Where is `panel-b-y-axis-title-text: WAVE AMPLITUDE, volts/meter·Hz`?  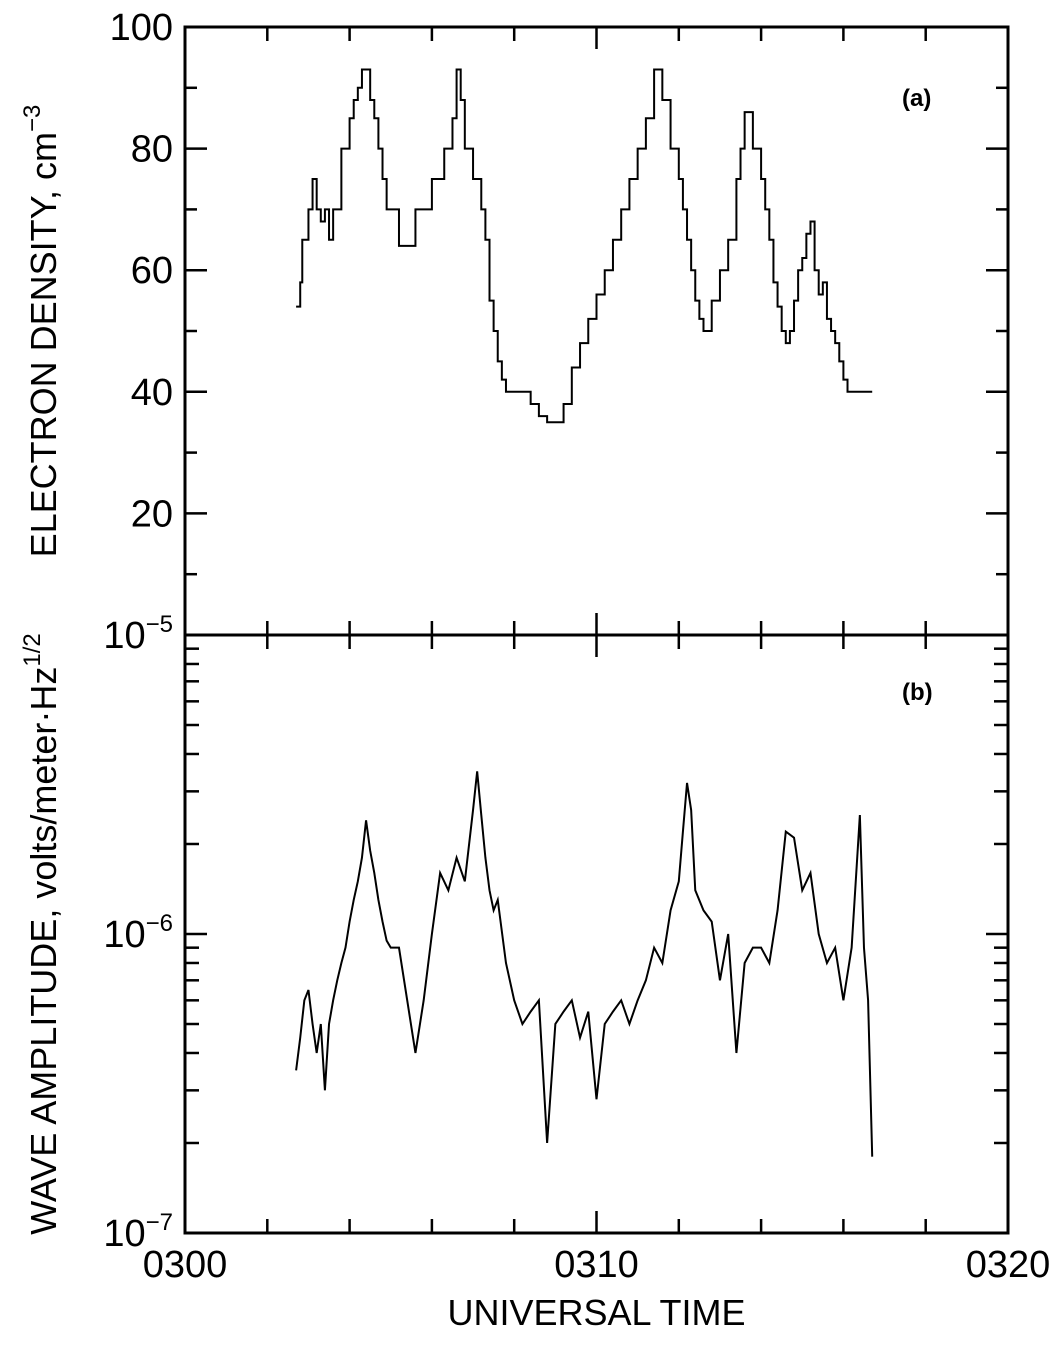 panel-b-y-axis-title-text: WAVE AMPLITUDE, volts/meter·Hz is located at coordinates (43, 951).